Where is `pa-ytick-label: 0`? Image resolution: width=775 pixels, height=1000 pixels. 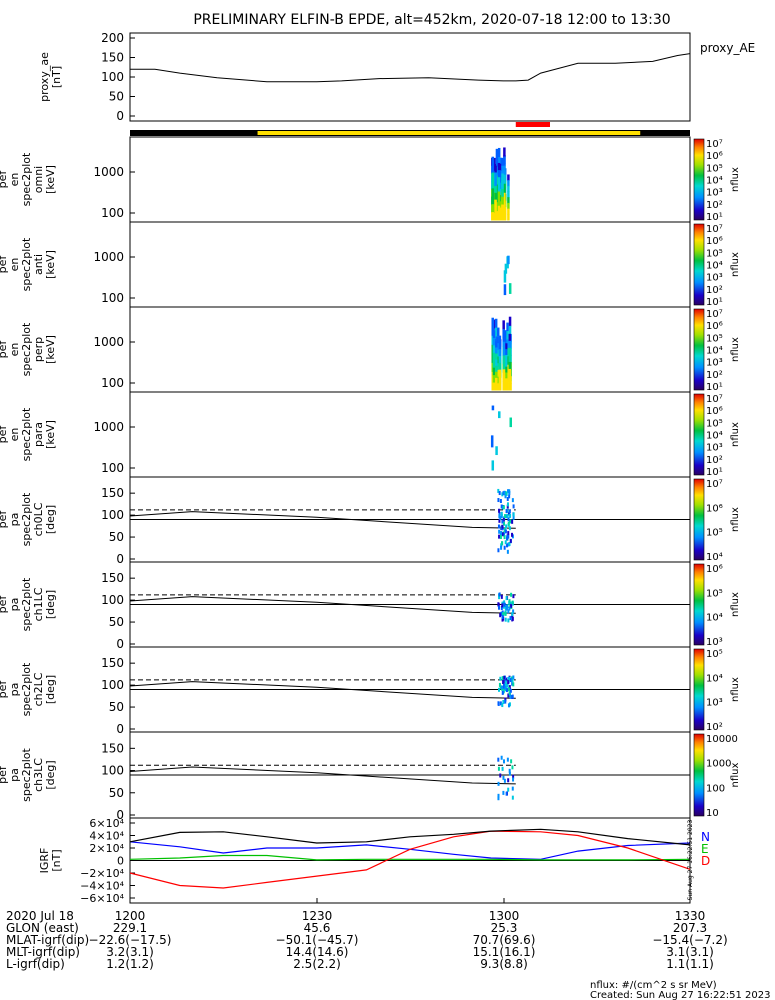
pa-ytick-label: 0 is located at coordinates (120, 559).